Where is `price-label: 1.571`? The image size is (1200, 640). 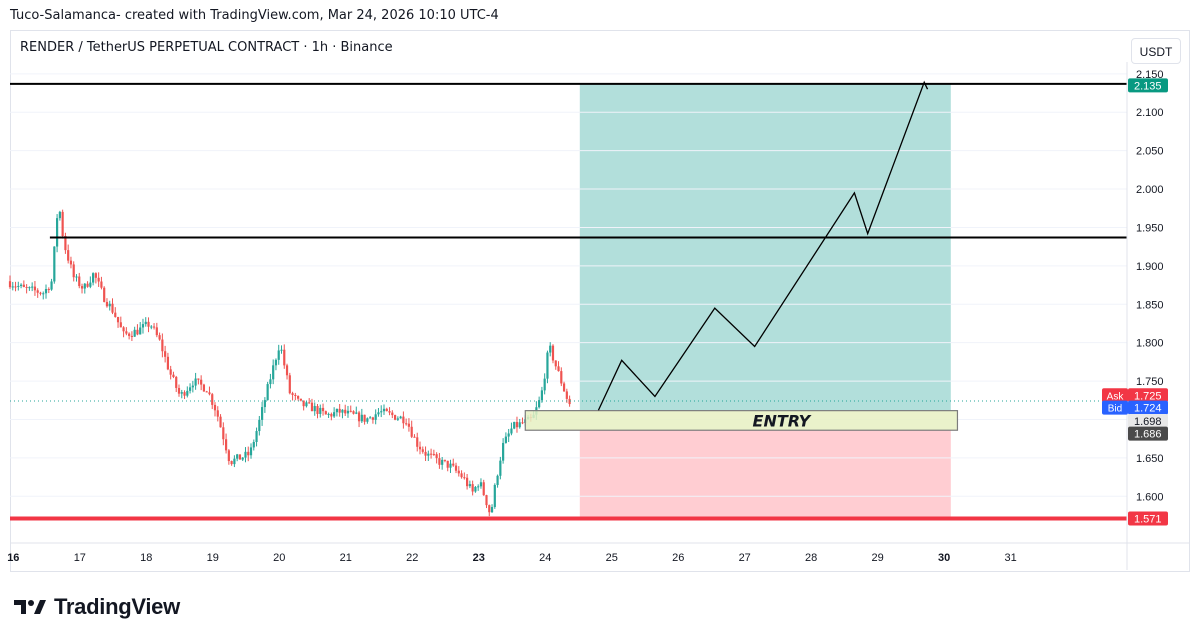
price-label: 1.571 is located at coordinates (1148, 518).